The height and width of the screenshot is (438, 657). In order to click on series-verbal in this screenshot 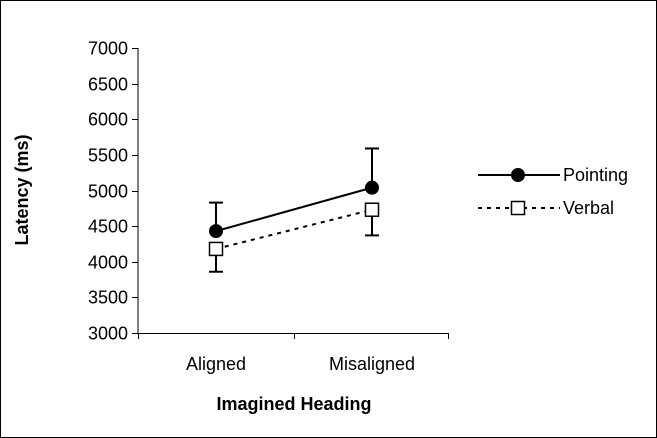, I will do `click(294, 237)`.